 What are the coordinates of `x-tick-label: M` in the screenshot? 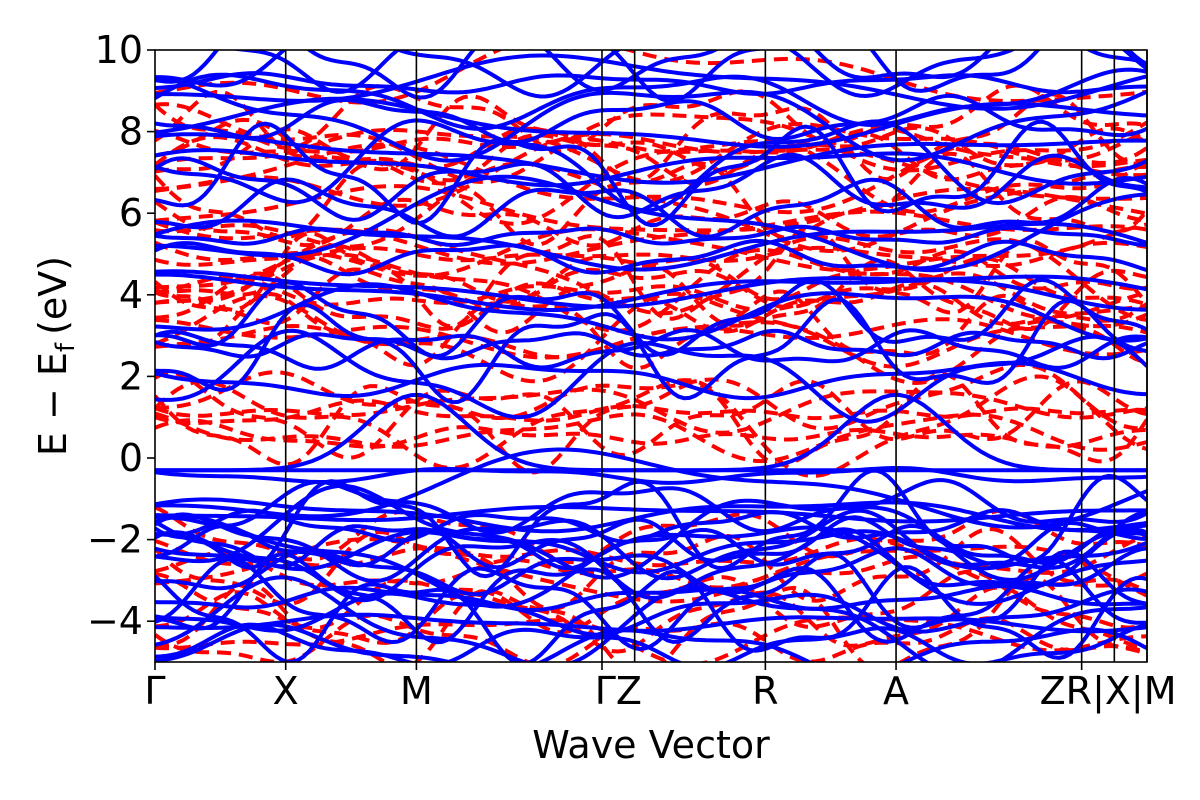 It's located at (416, 691).